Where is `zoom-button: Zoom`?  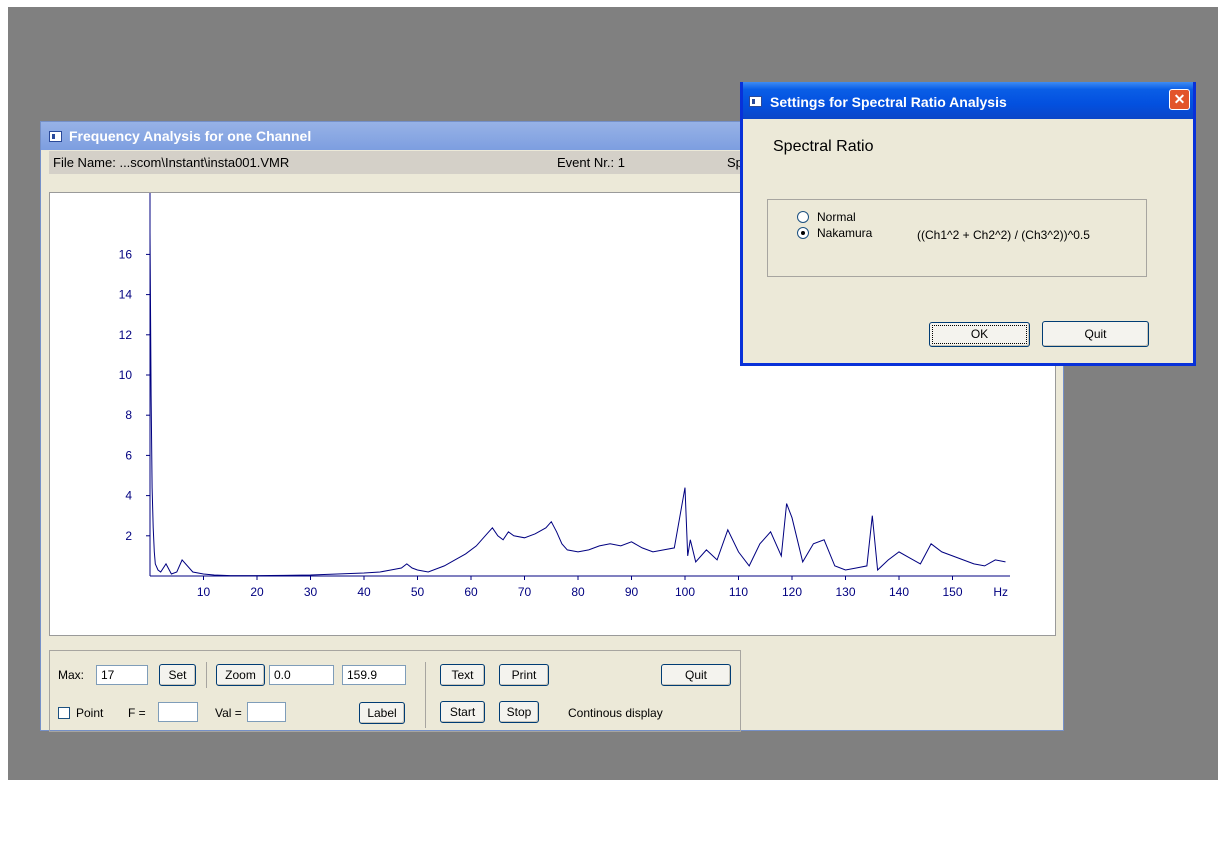 zoom-button: Zoom is located at coordinates (240, 675).